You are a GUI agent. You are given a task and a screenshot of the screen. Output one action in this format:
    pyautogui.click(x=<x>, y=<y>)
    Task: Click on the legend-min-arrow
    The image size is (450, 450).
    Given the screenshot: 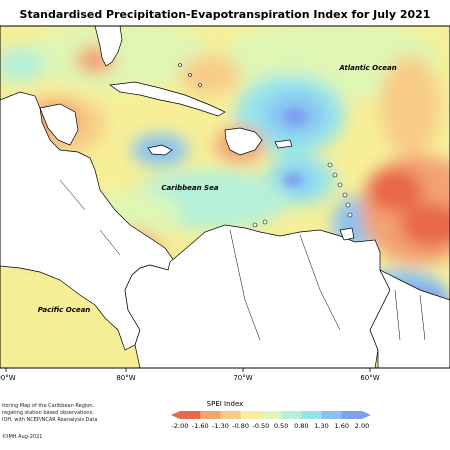 What is the action you would take?
    pyautogui.click(x=175, y=415)
    